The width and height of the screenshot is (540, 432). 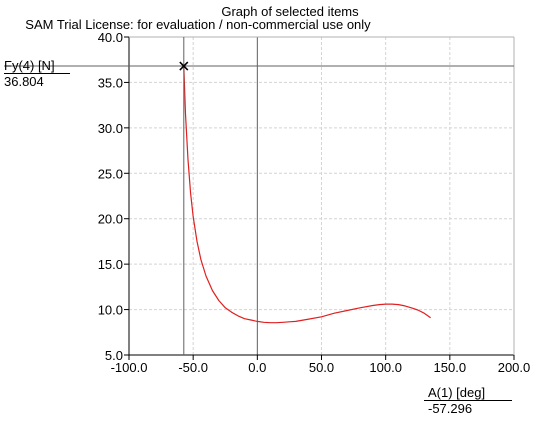 I want to click on x-tick-label: 100.0, so click(x=385, y=367).